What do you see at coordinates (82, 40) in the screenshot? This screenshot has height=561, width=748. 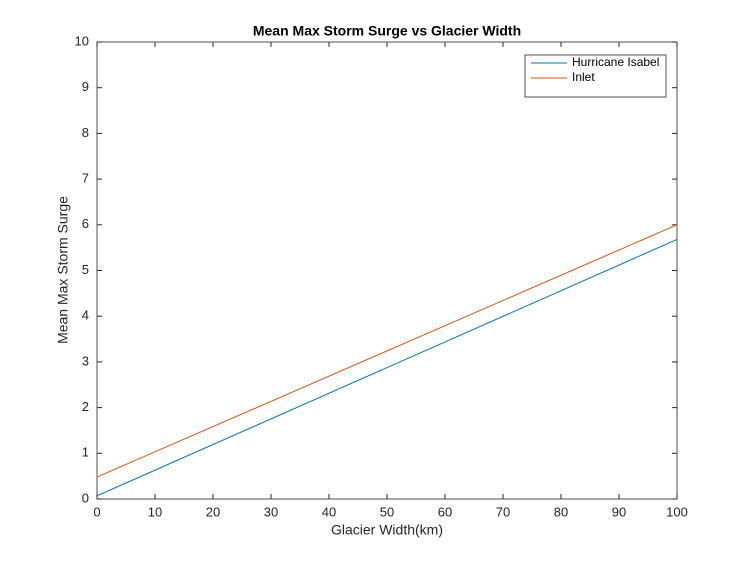 I see `y-tick-label: 10` at bounding box center [82, 40].